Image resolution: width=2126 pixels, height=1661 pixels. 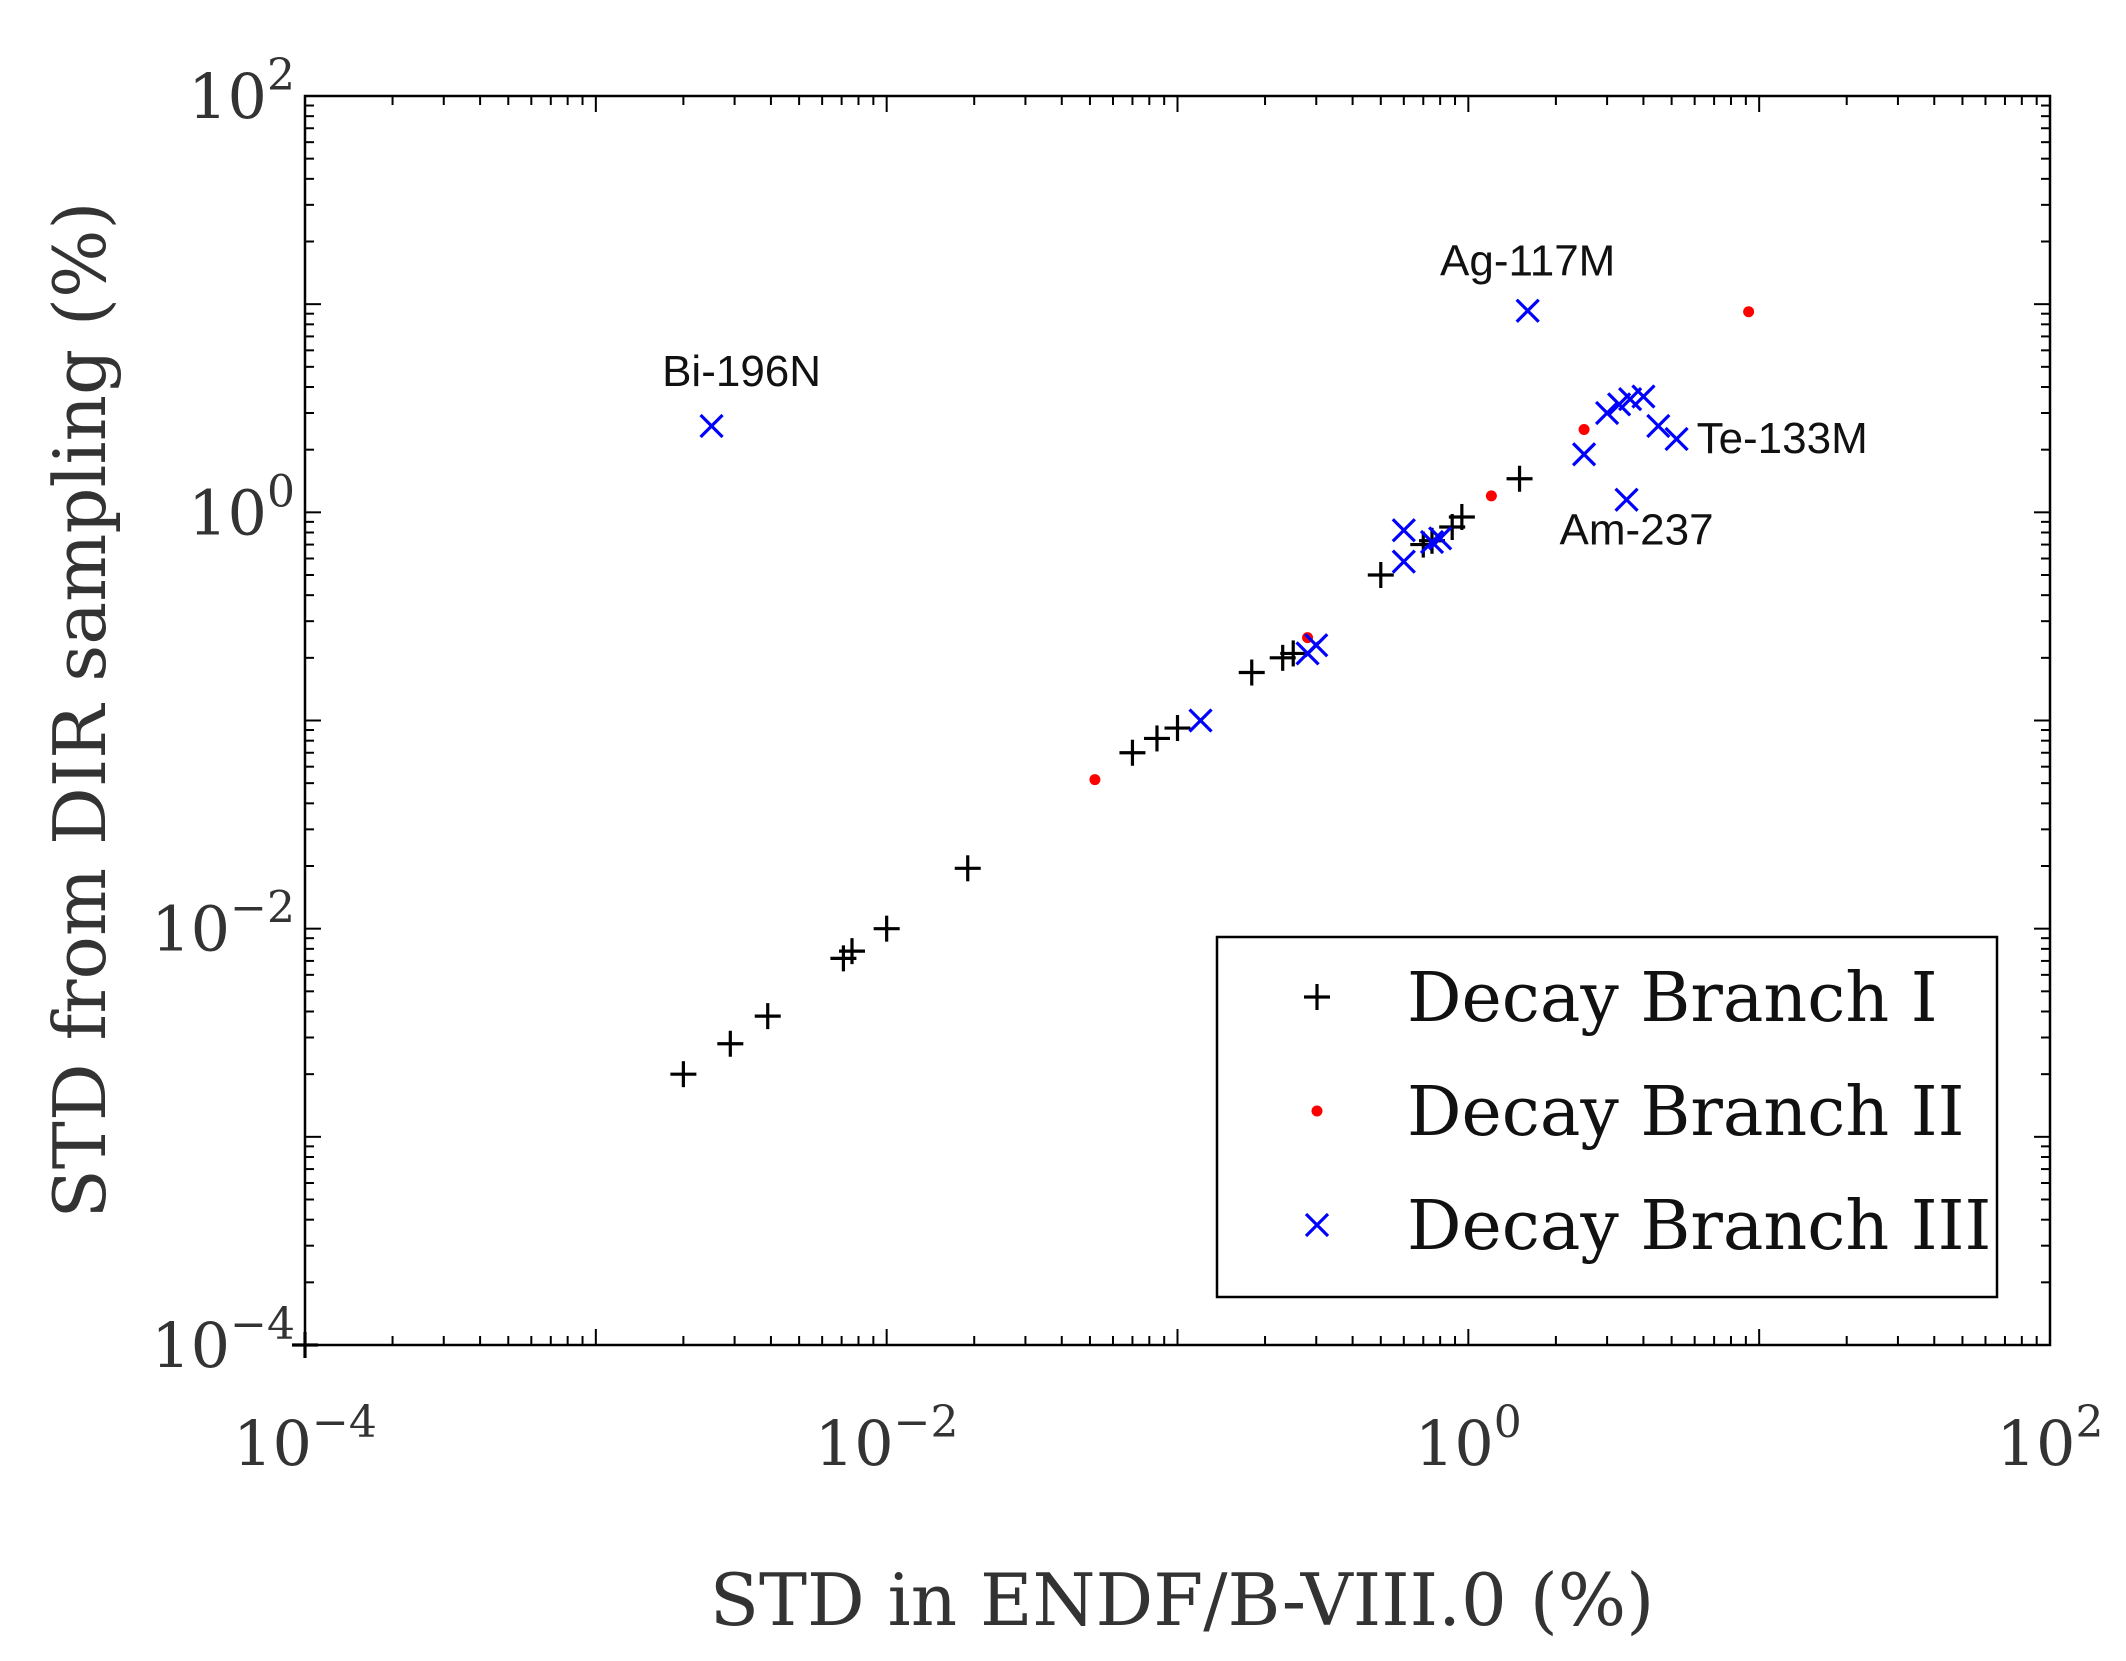 I want to click on x-tick-label: 10², so click(x=2050, y=1438).